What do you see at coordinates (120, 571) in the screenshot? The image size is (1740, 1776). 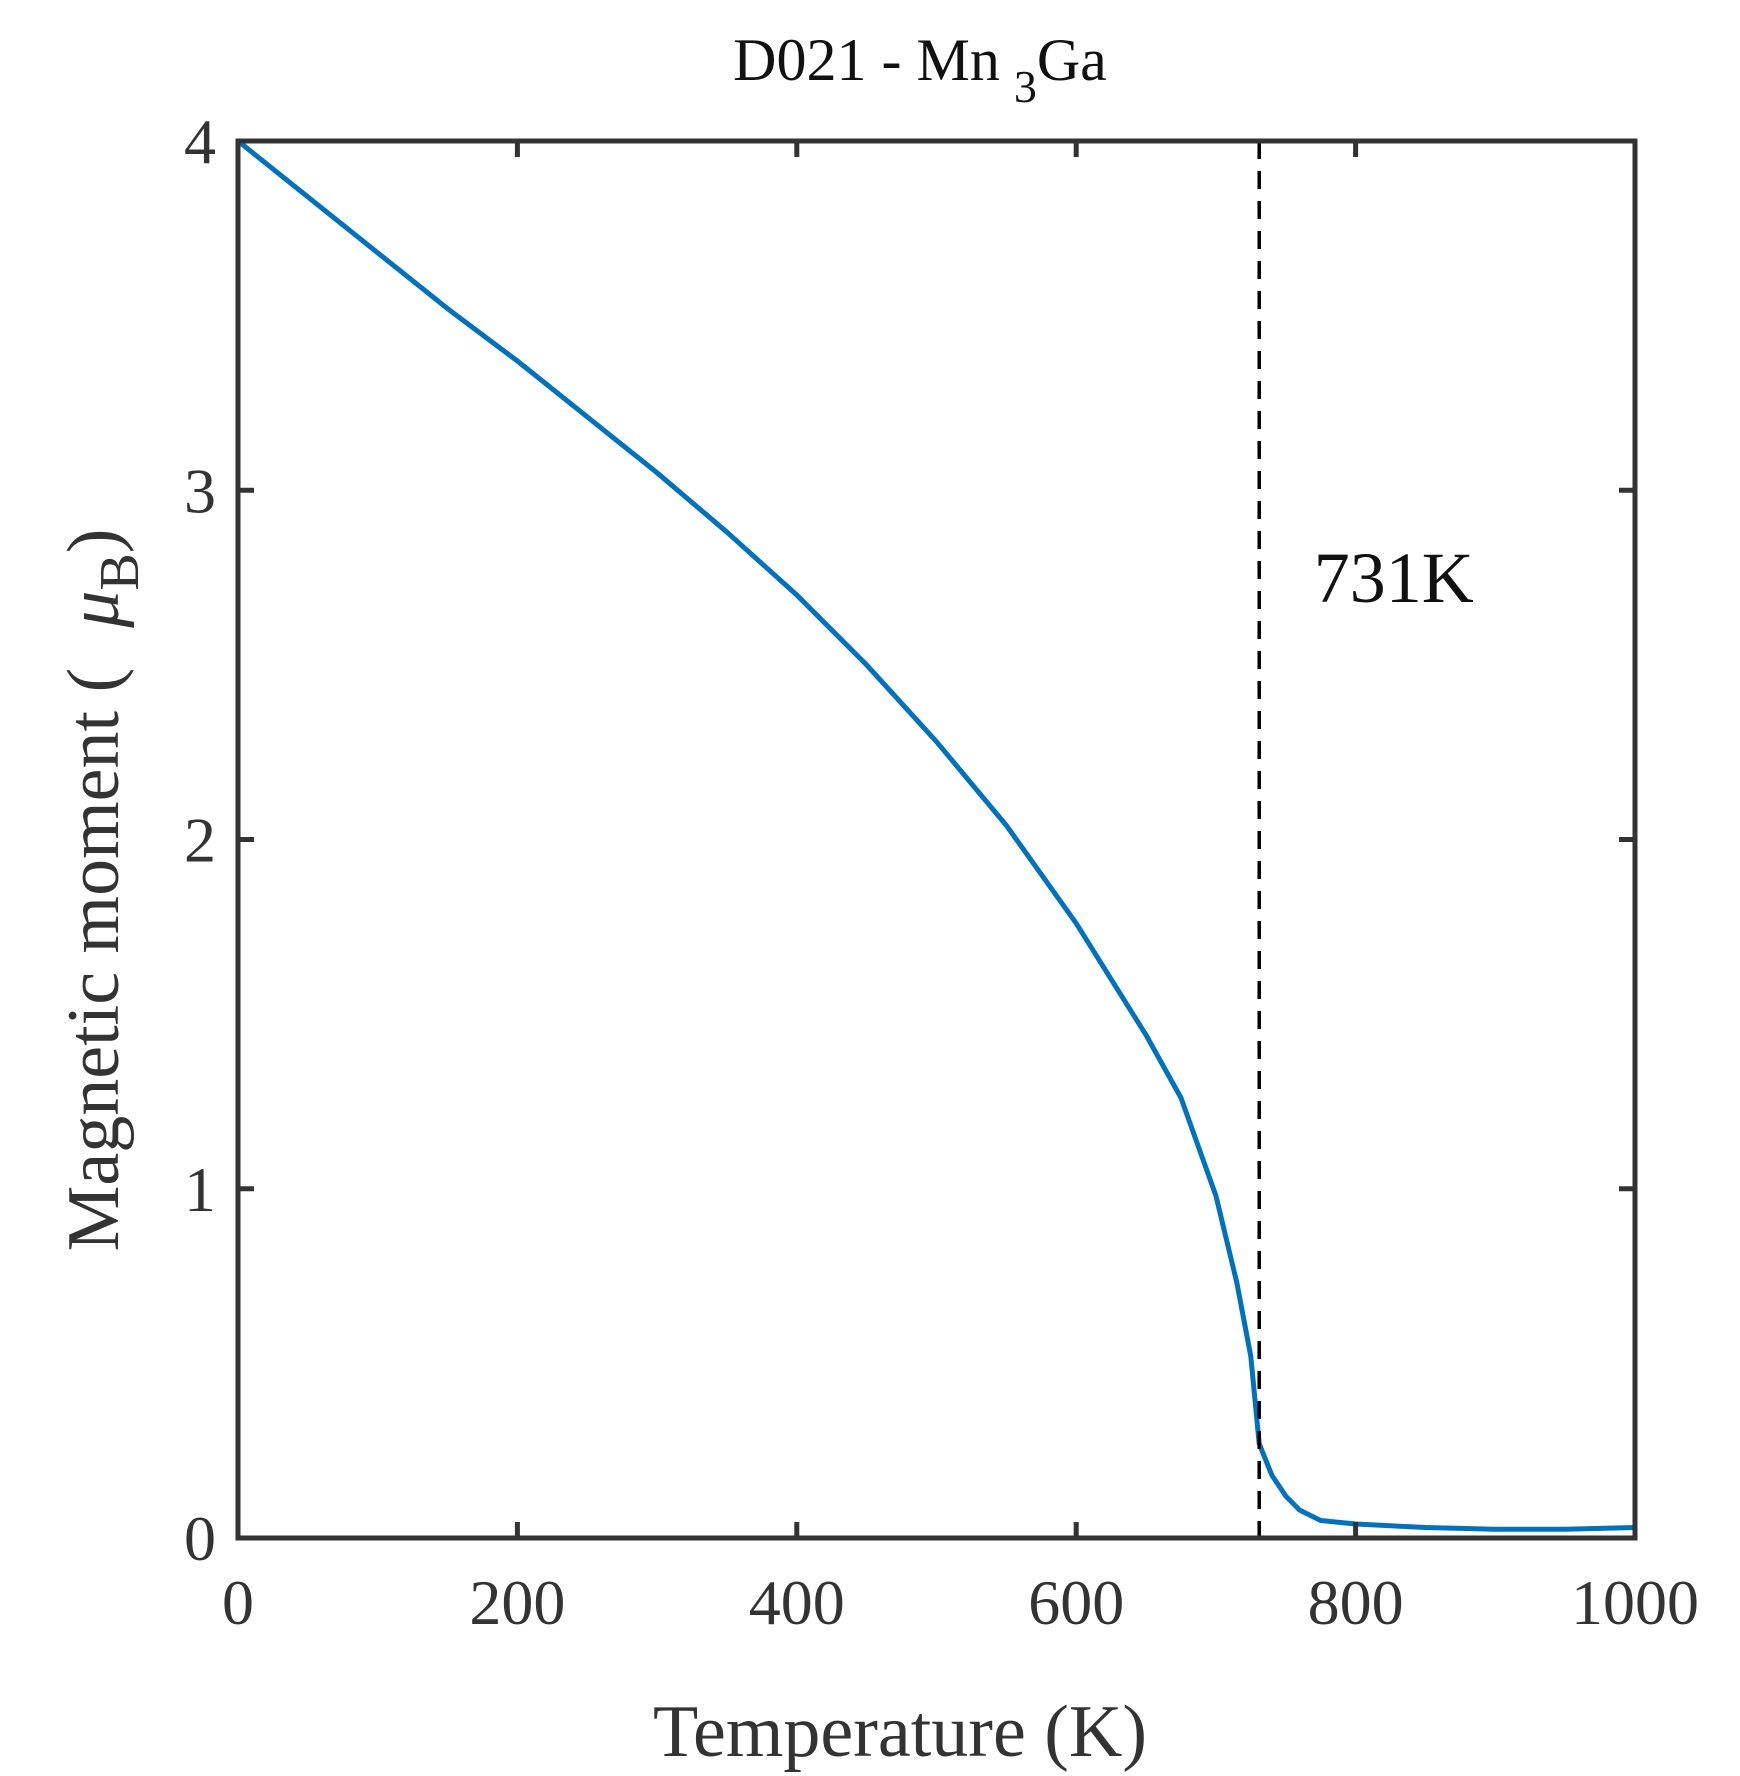 I see `y-axis-title-subscript: B` at bounding box center [120, 571].